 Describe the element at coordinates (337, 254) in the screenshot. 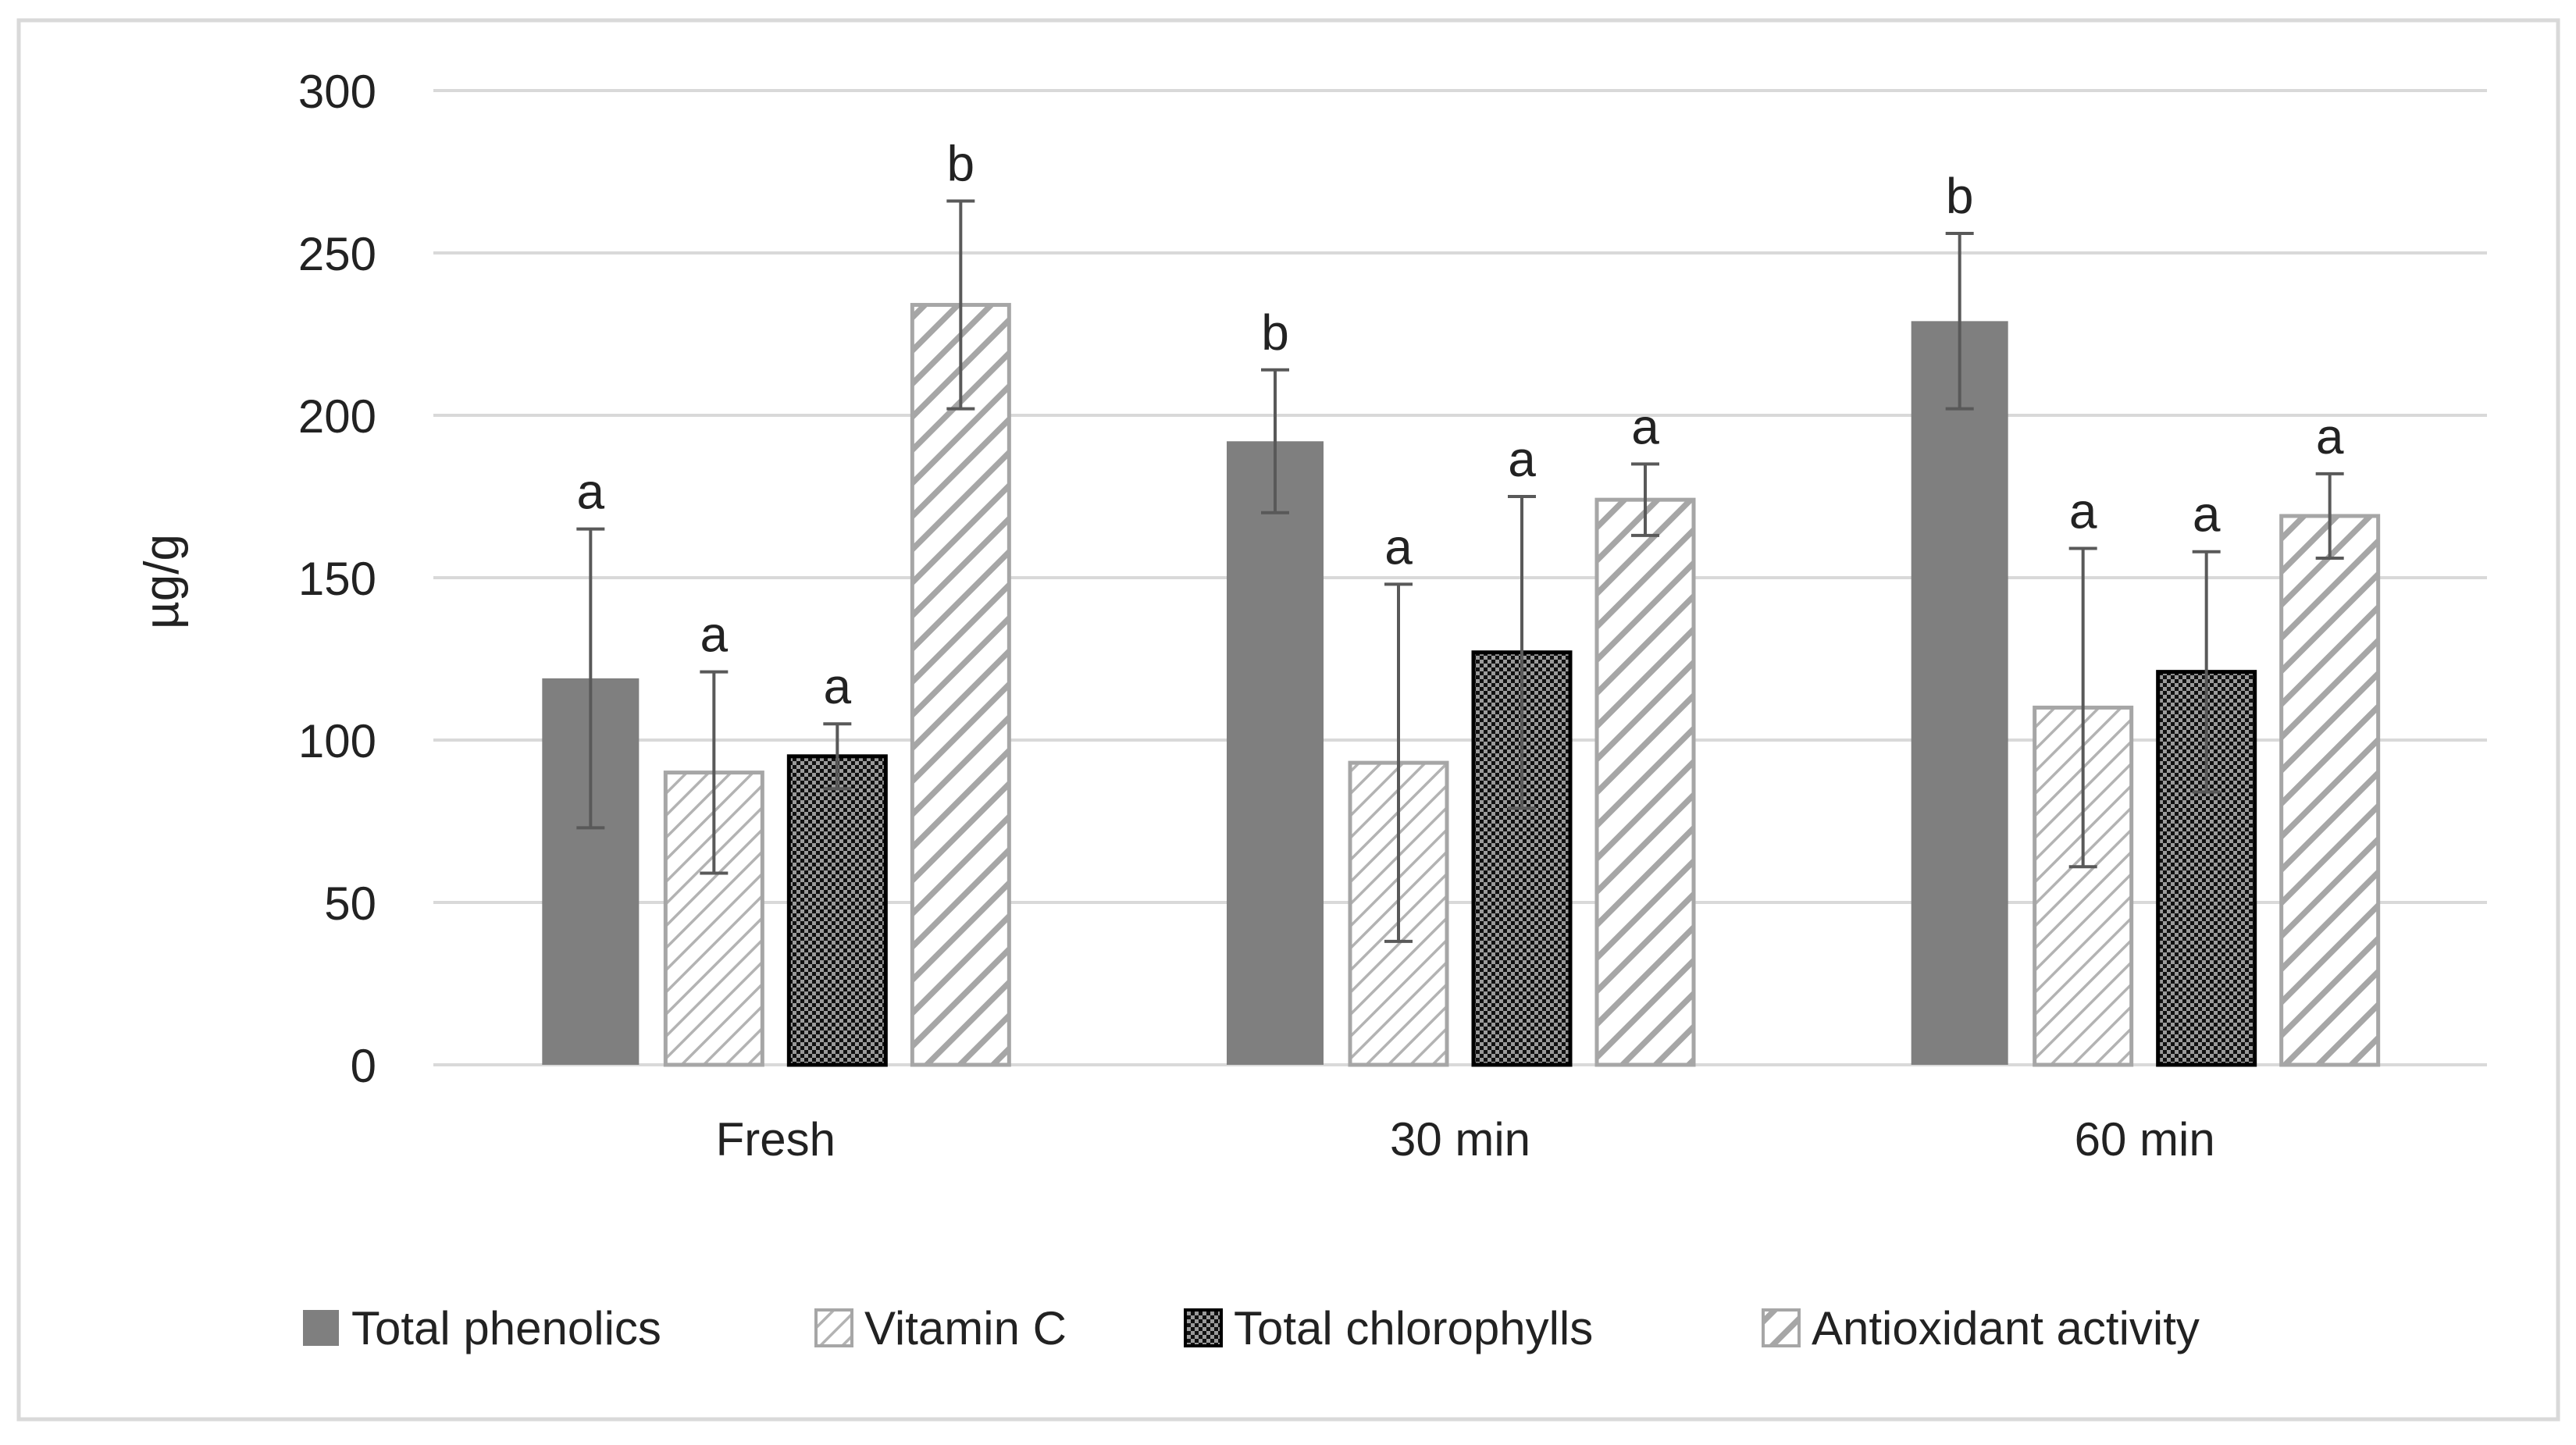

I see `y-tick-label: 250` at that location.